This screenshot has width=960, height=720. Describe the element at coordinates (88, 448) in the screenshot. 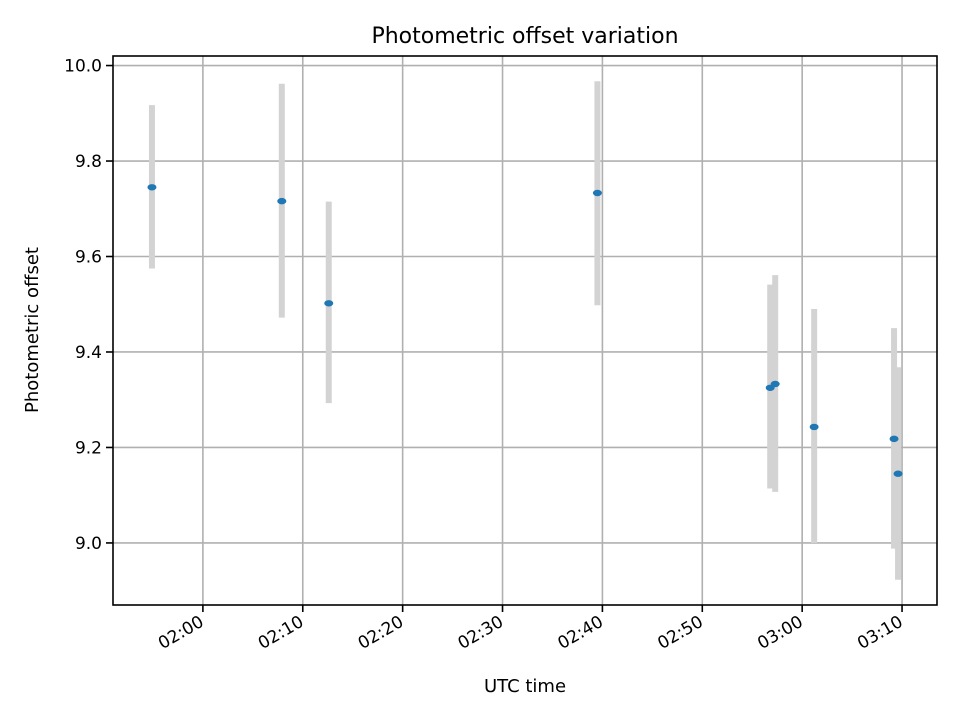

I see `y-tick-label: 9.2` at that location.